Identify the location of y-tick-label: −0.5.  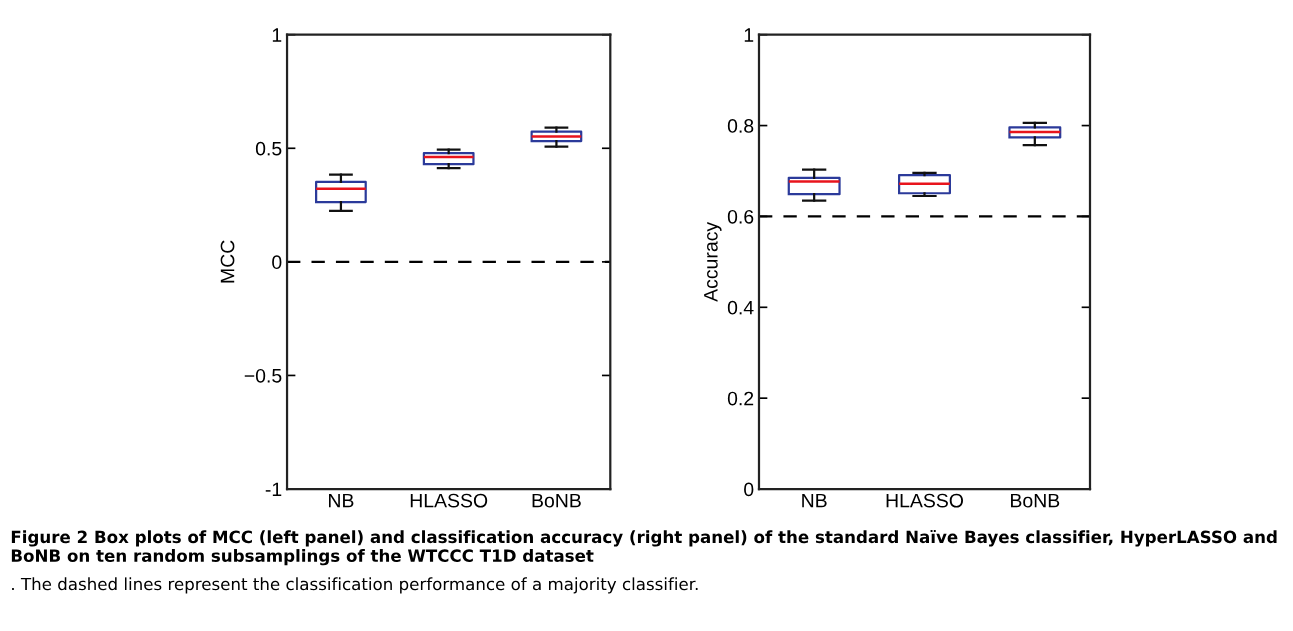
(263, 375).